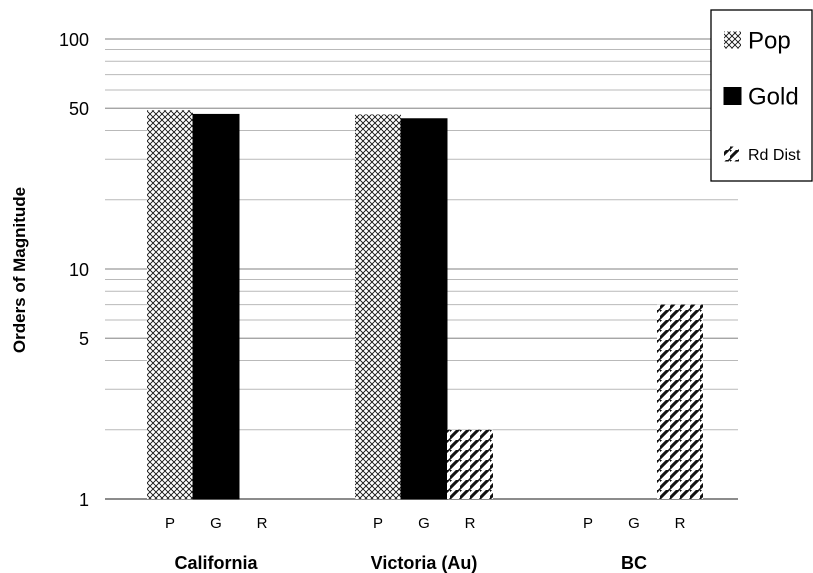 This screenshot has width=813, height=573. I want to click on bar-pop-victoria-au, so click(378, 307).